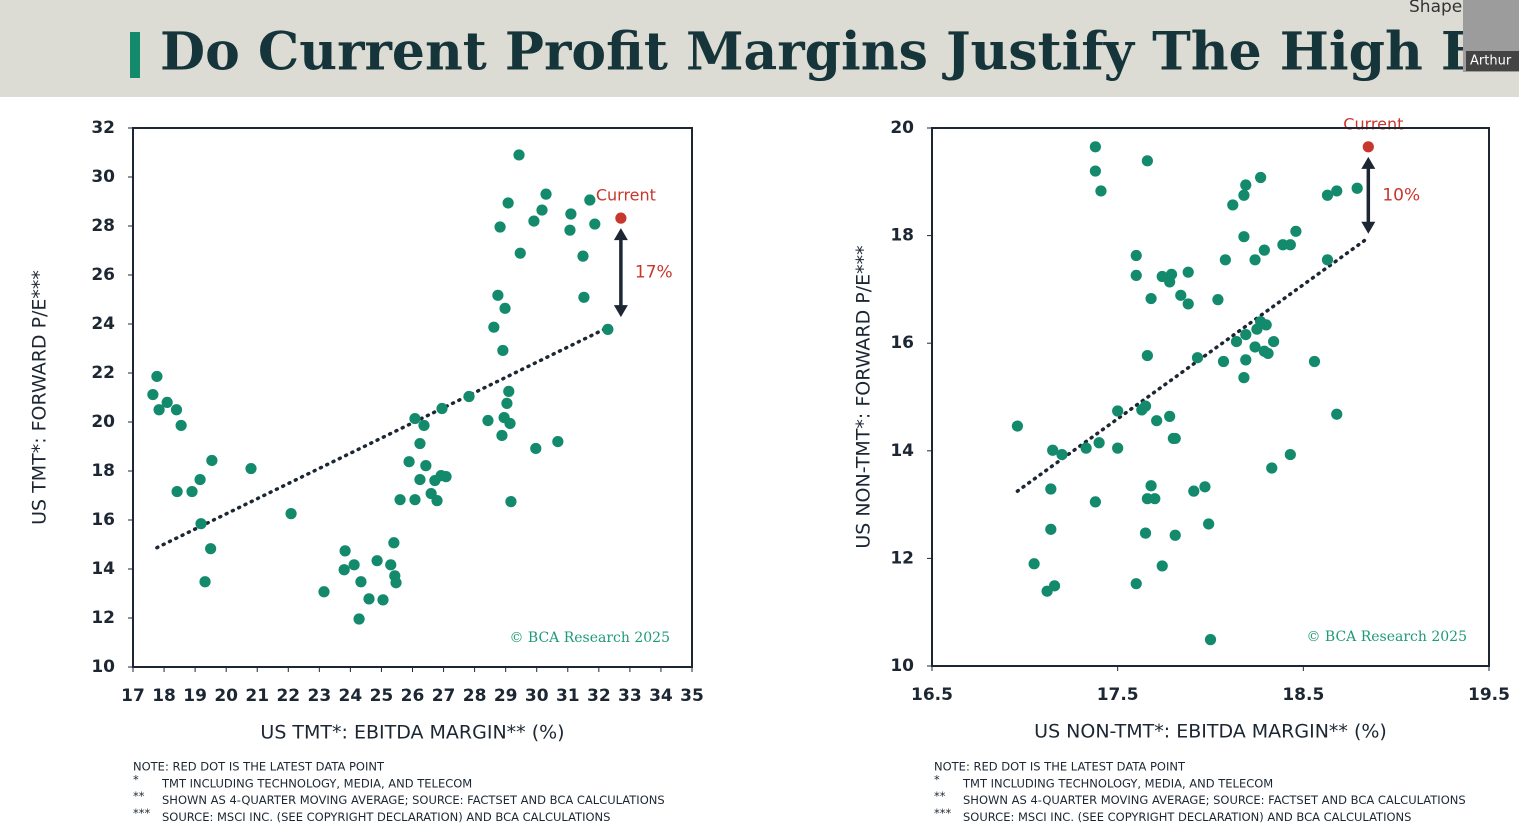 The height and width of the screenshot is (835, 1519). Describe the element at coordinates (288, 696) in the screenshot. I see `x-tick-label: 22` at that location.